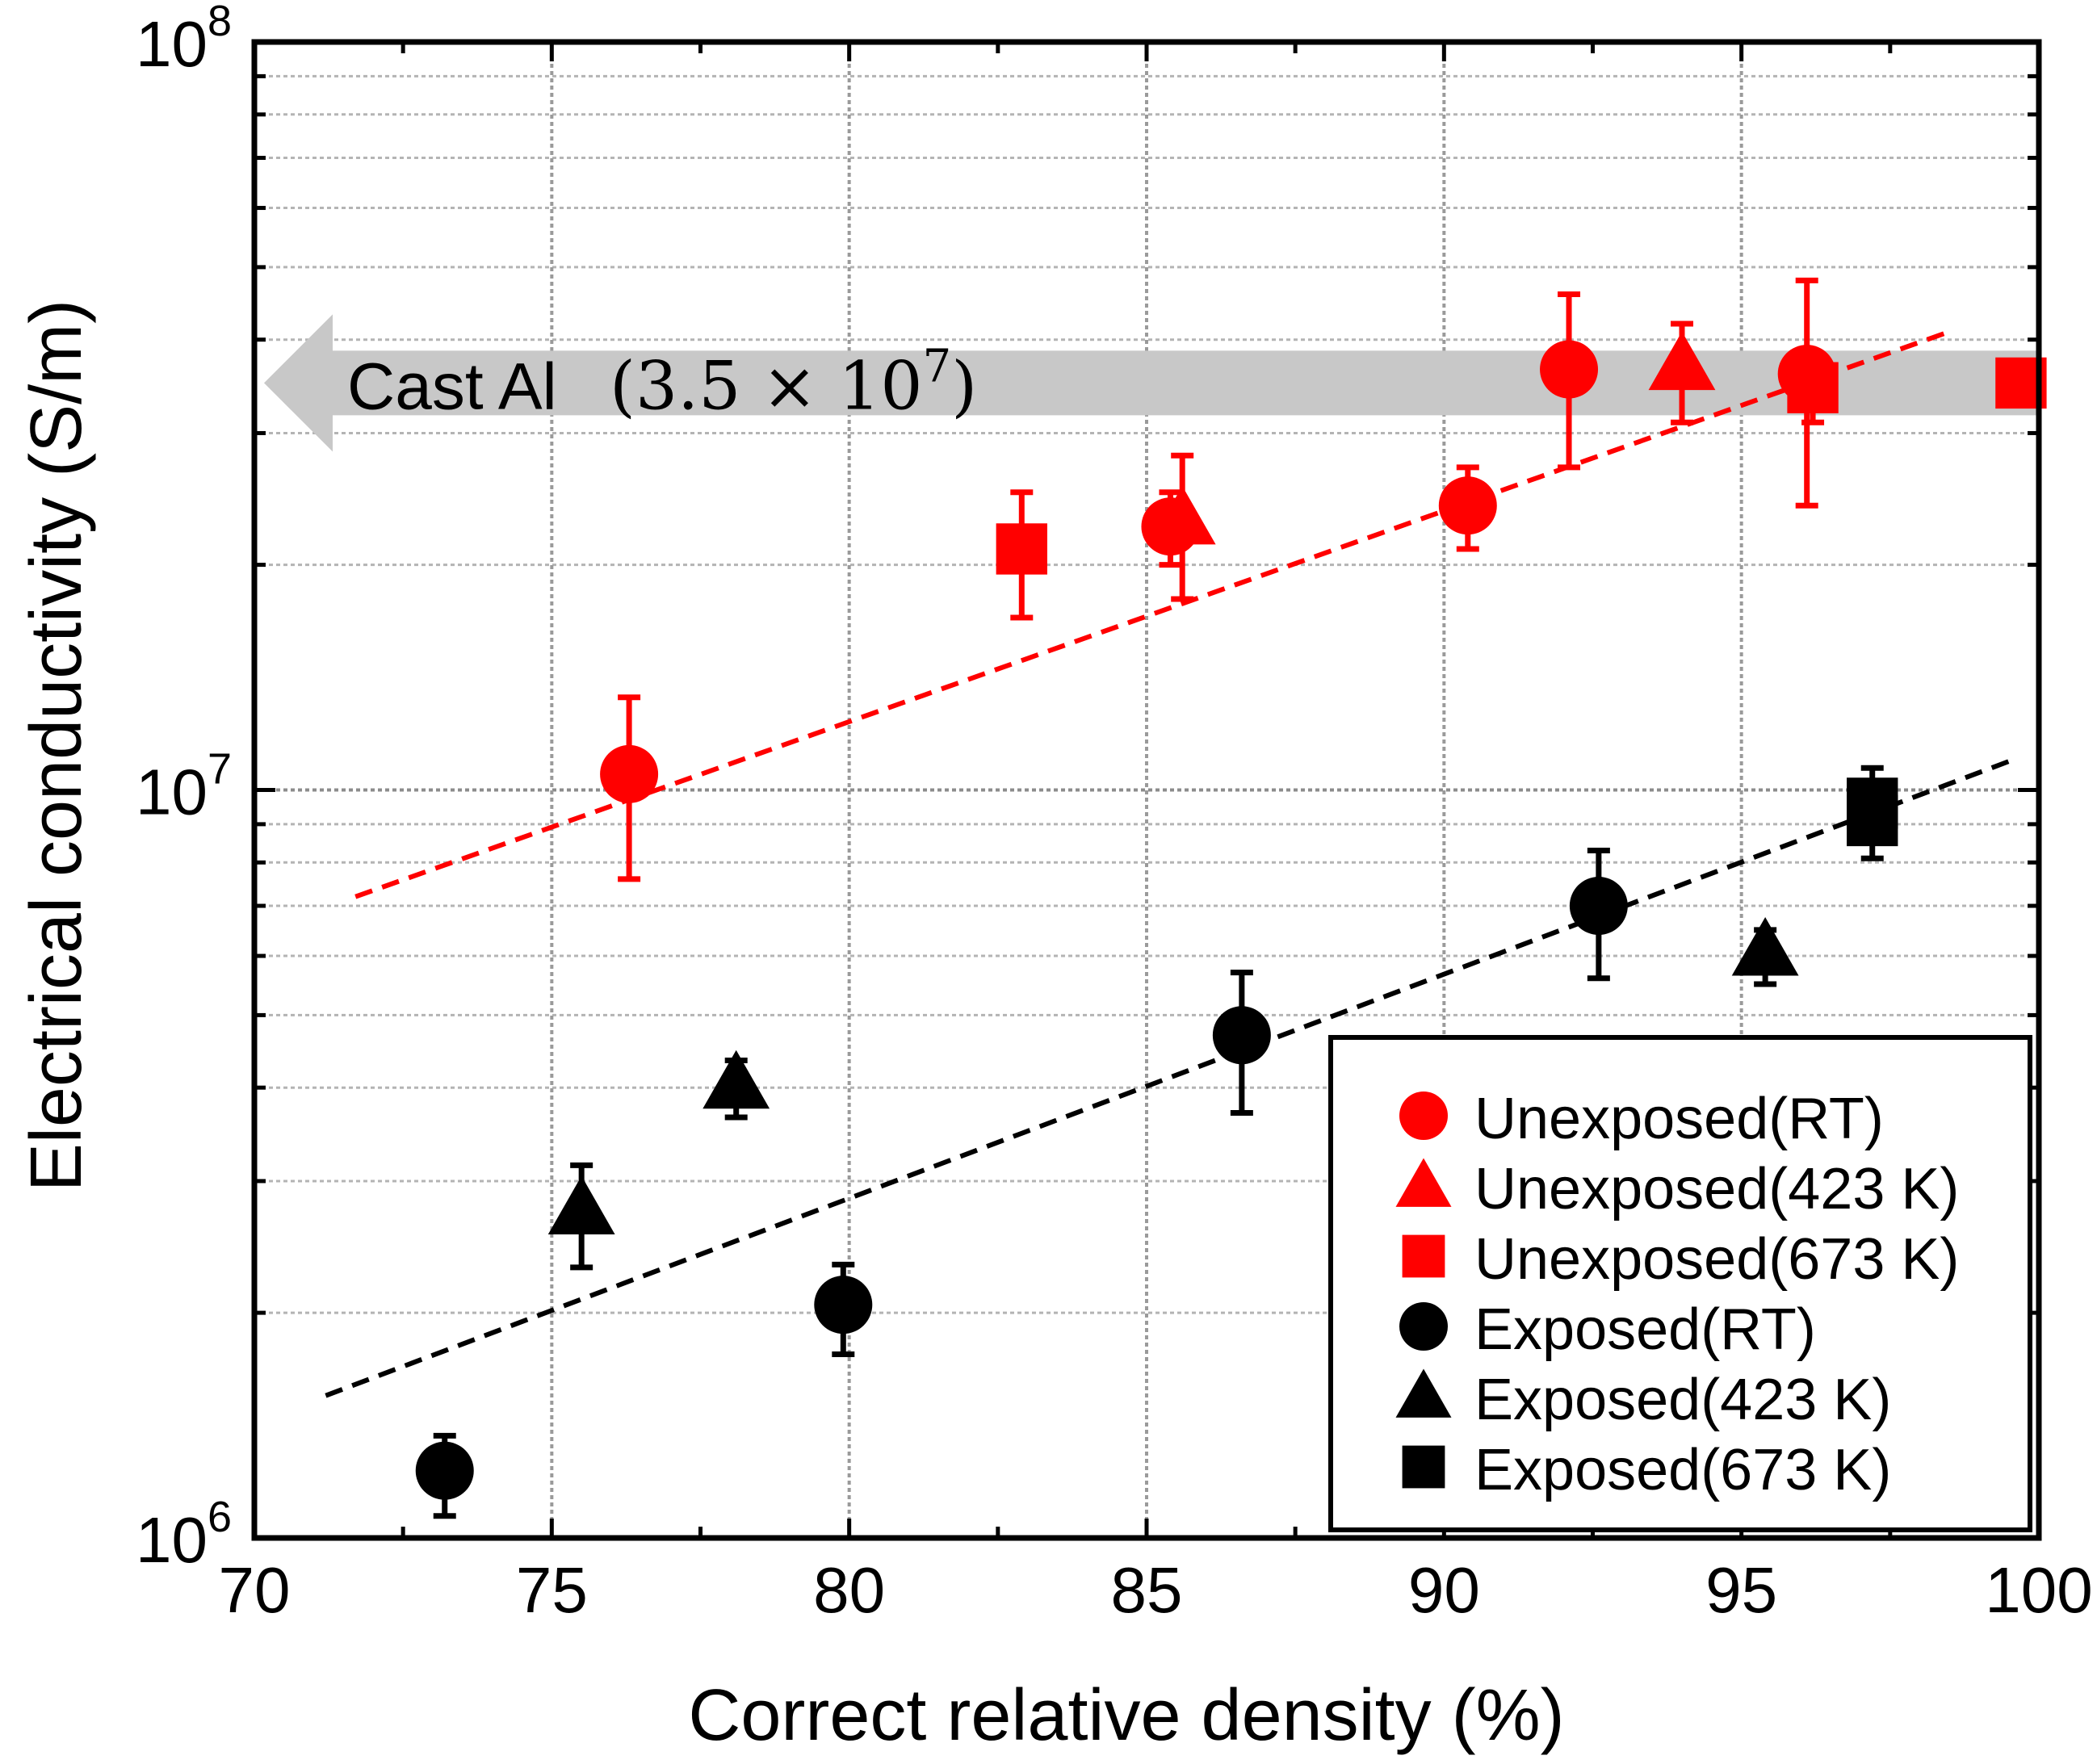 This screenshot has height=1764, width=2097. Describe the element at coordinates (1716, 1189) in the screenshot. I see `legend-label: Unexposed(423 K)` at that location.